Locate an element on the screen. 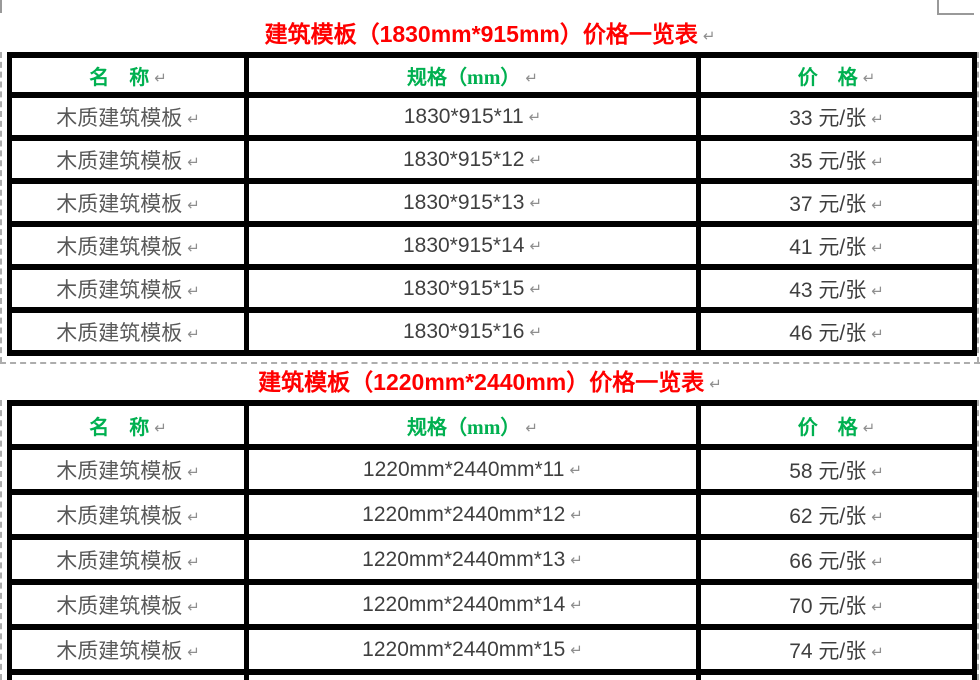 The height and width of the screenshot is (680, 980). table-row-partial is located at coordinates (492, 674).